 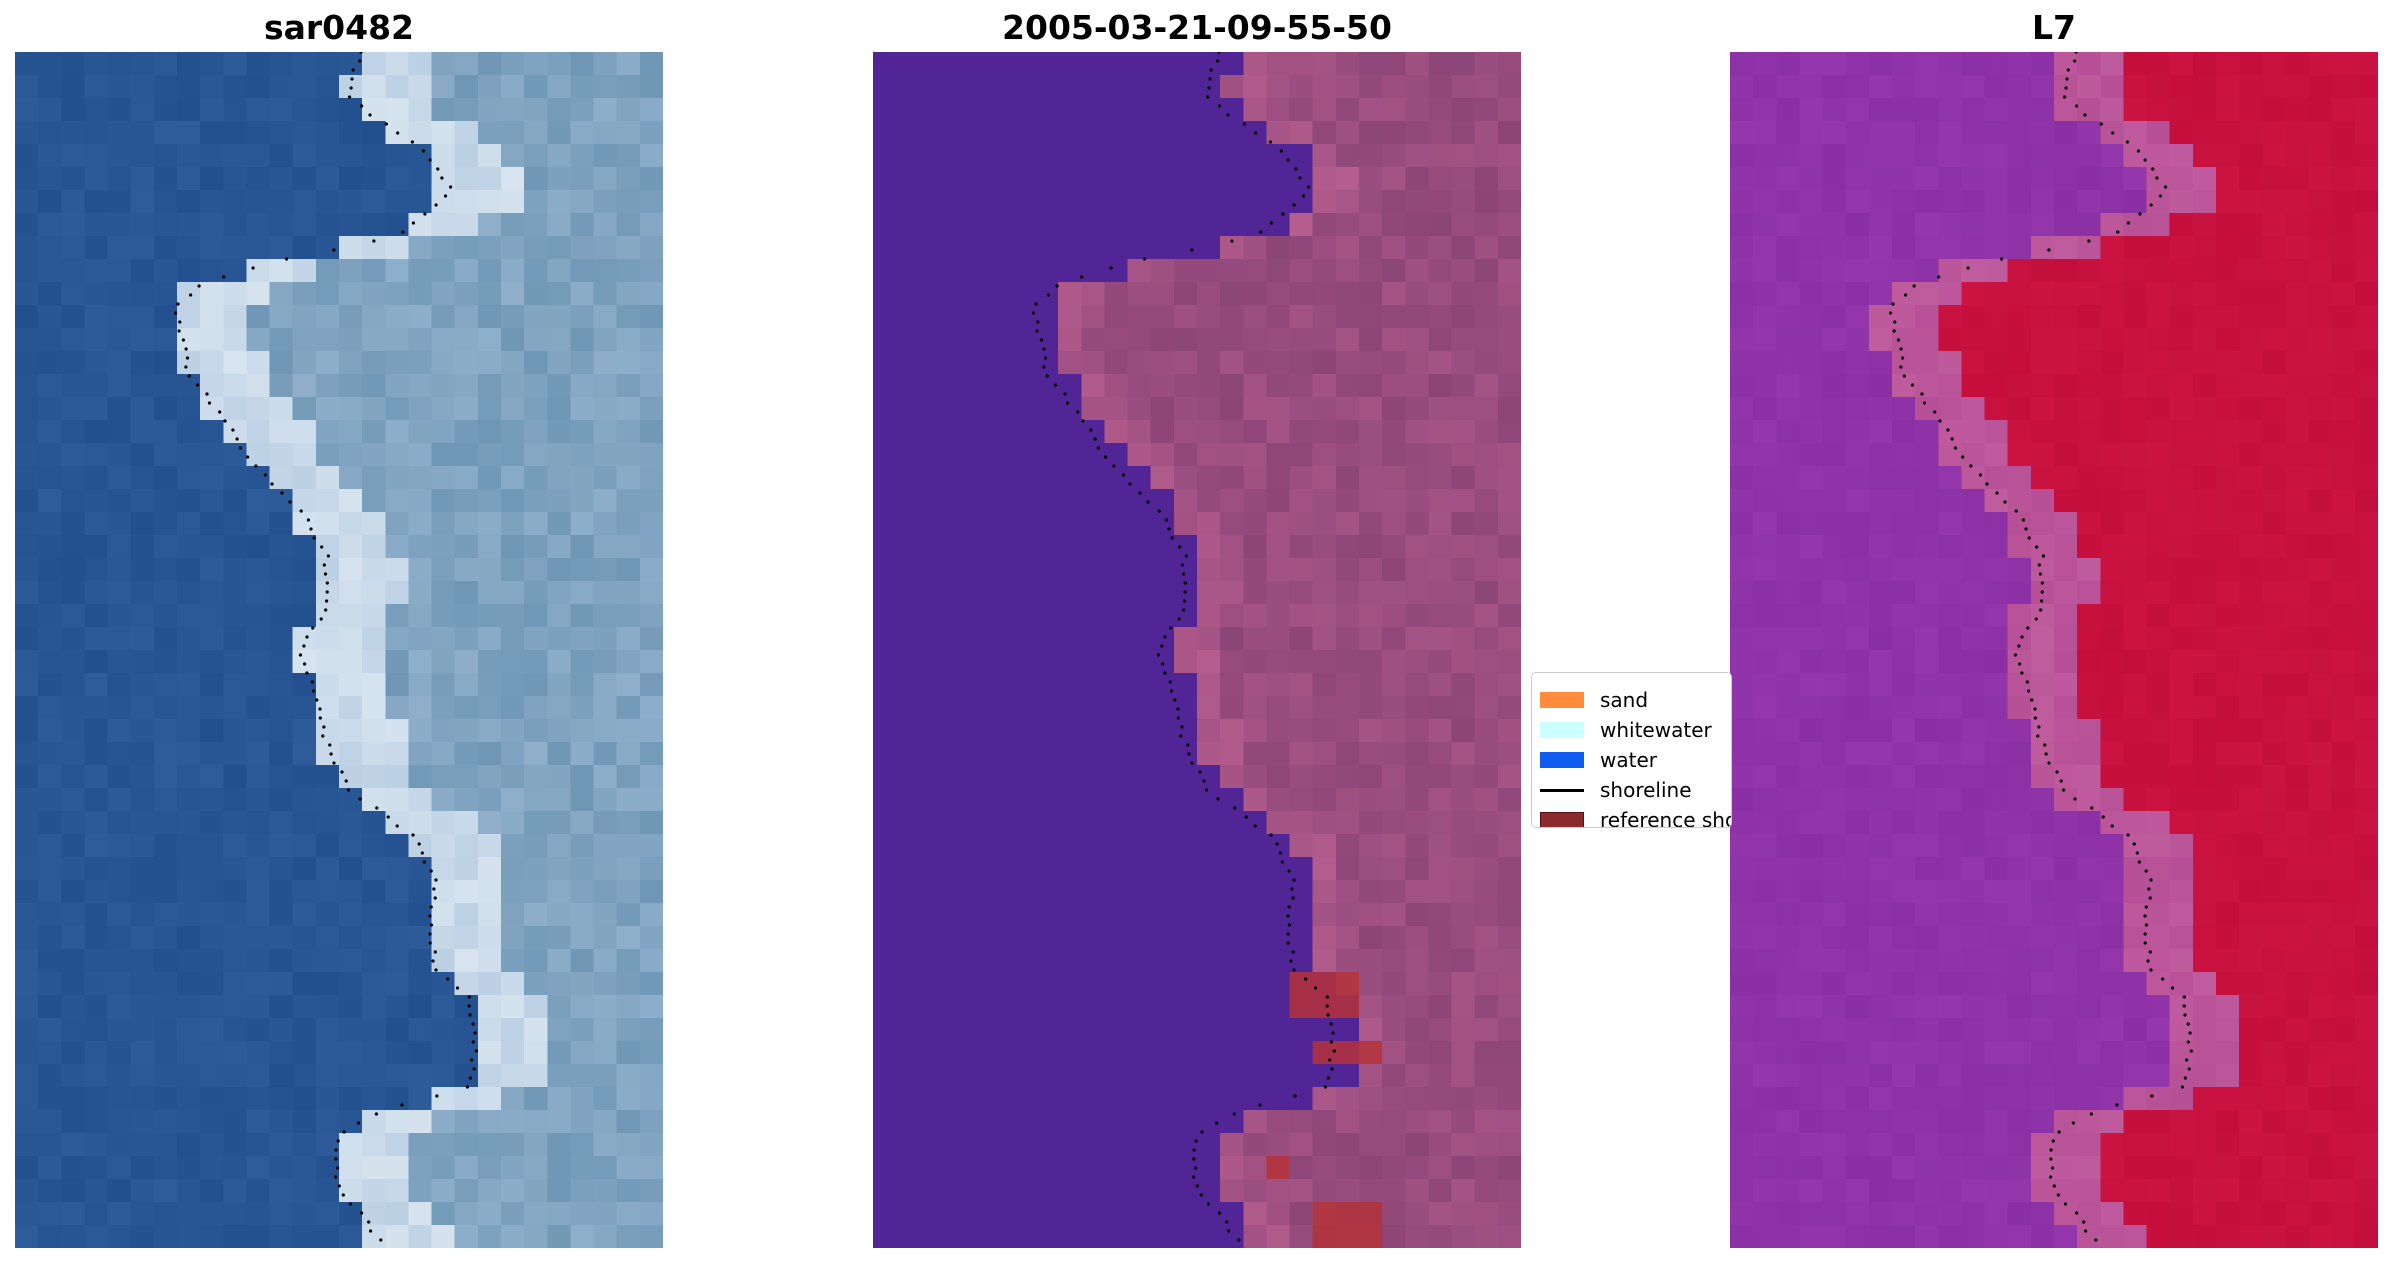 I want to click on legend-item-reference-shoreline: reference shoreline, so click(x=1635, y=817).